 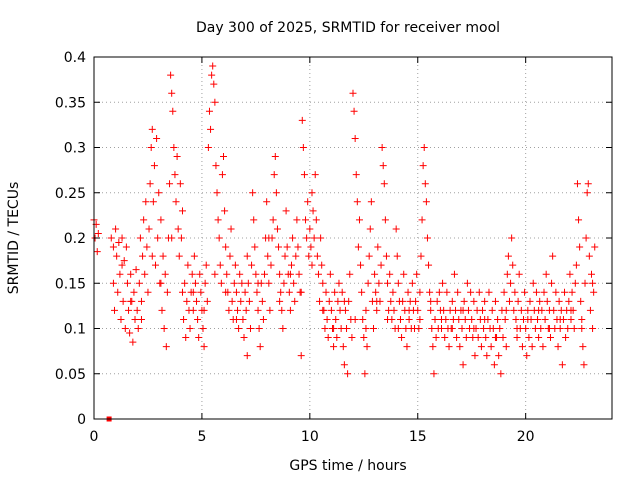 What do you see at coordinates (75, 239) in the screenshot?
I see `y-tick-label: 0.2` at bounding box center [75, 239].